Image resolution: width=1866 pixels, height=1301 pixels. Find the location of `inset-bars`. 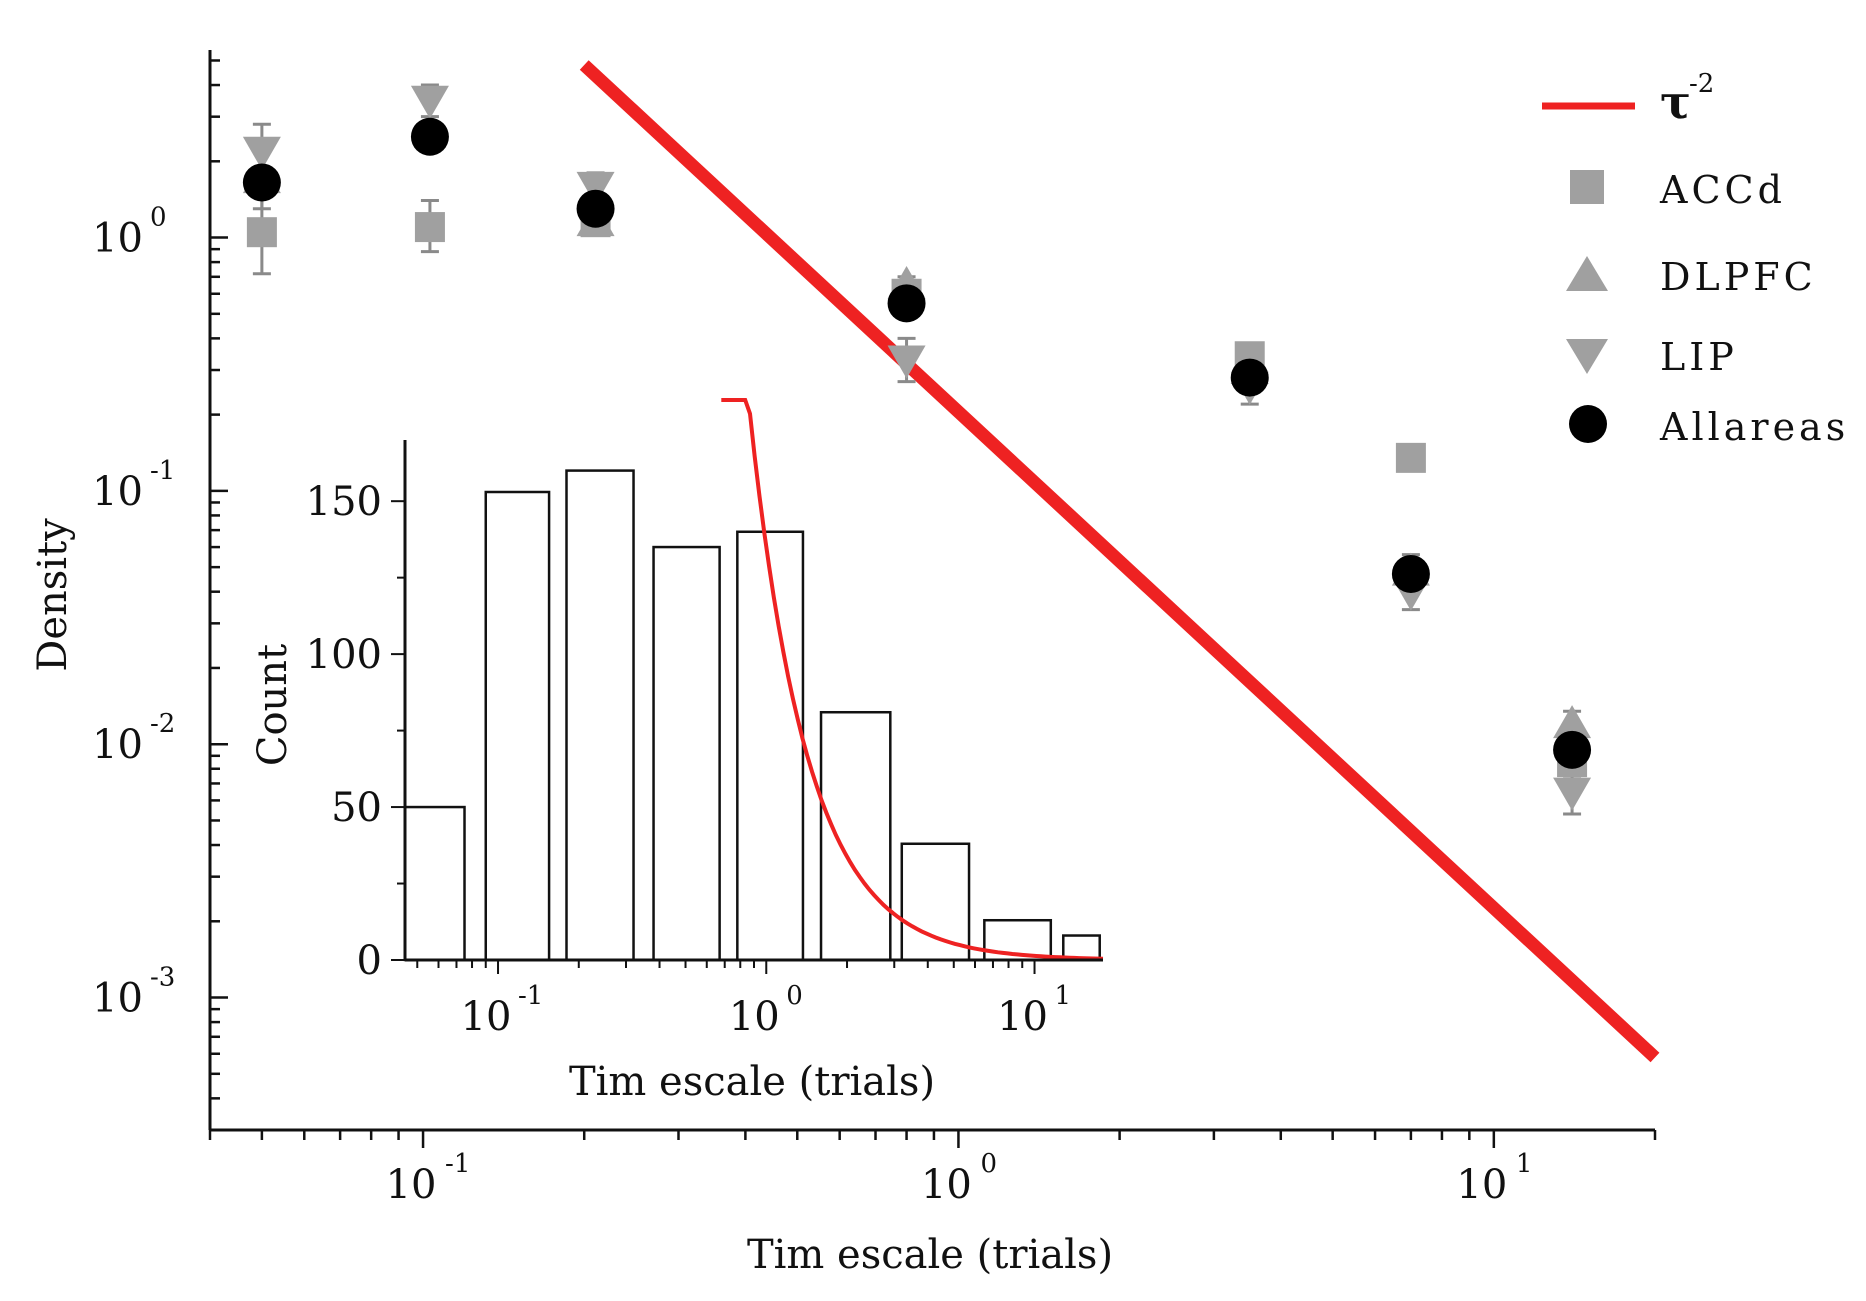

inset-bars is located at coordinates (752, 715).